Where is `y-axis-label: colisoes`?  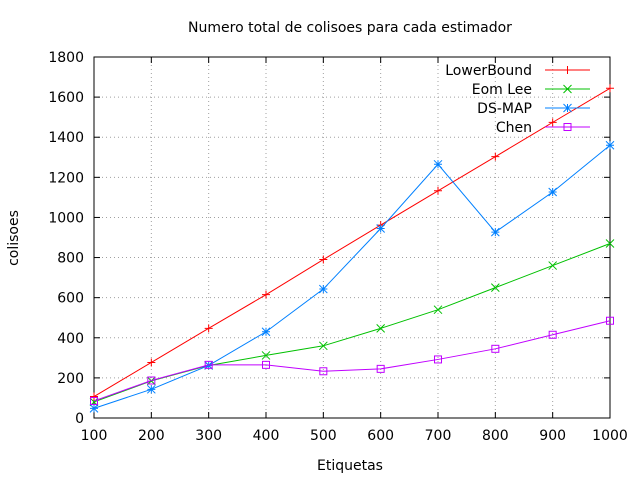
y-axis-label: colisoes is located at coordinates (14, 238).